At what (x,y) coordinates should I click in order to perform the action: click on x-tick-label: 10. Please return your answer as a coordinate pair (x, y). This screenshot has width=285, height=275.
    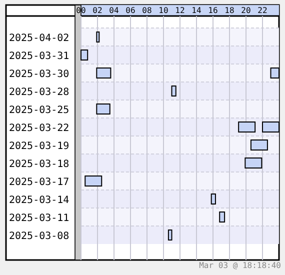
    Looking at the image, I should click on (163, 10).